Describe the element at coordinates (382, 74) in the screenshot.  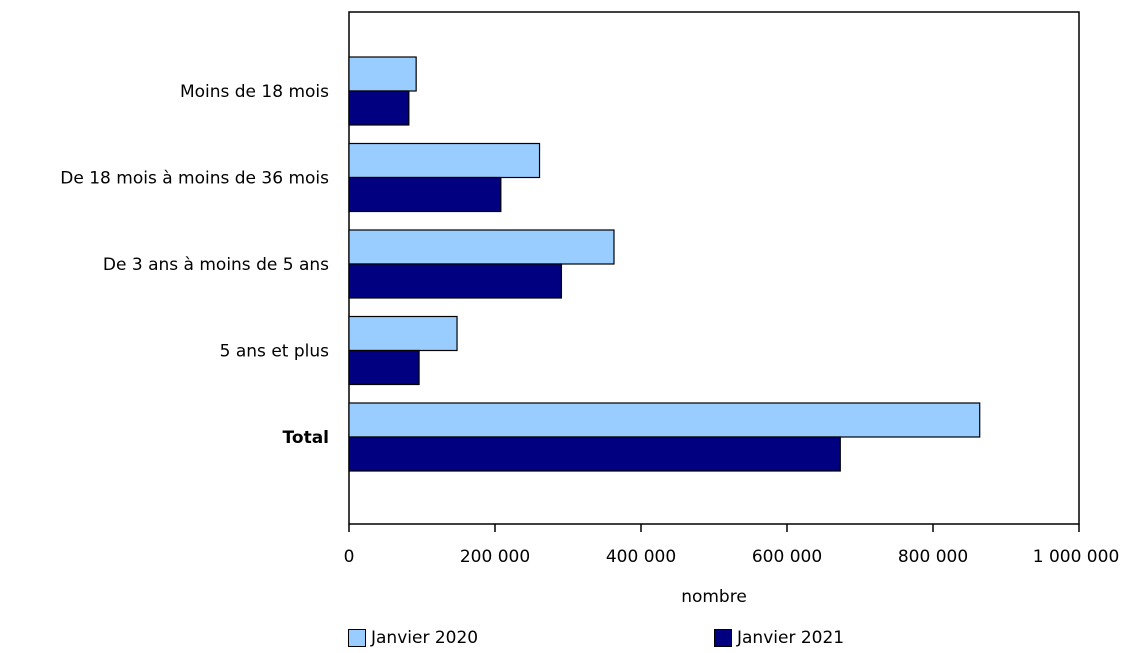
I see `bar-moins-de-18-mois-janvier-2020` at that location.